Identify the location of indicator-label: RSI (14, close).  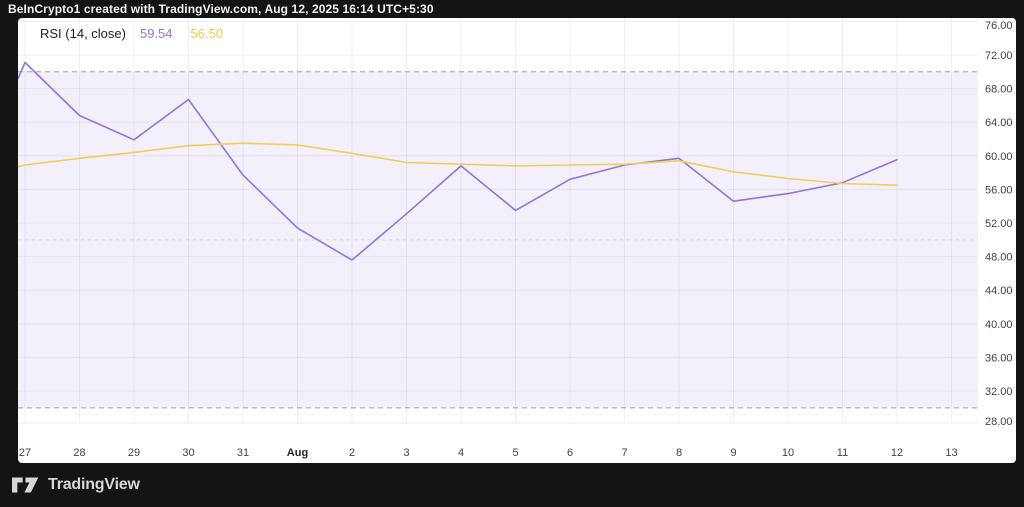
(83, 33).